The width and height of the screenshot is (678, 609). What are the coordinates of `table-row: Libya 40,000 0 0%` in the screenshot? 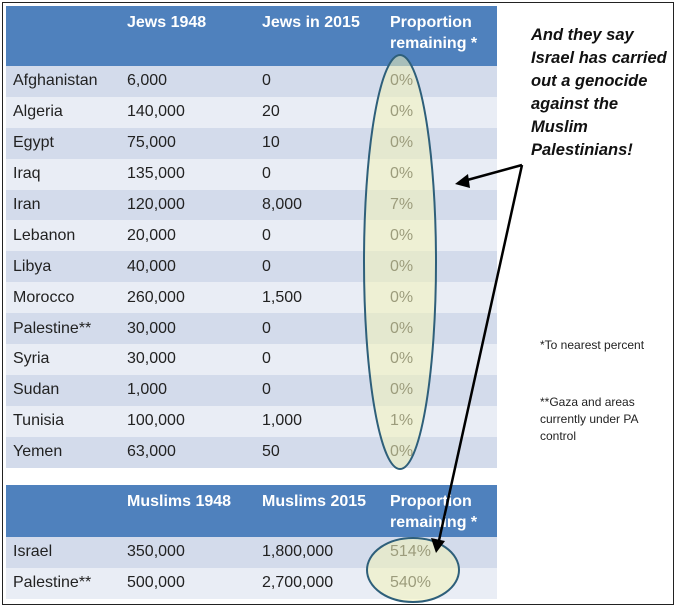 It's located at (251, 267).